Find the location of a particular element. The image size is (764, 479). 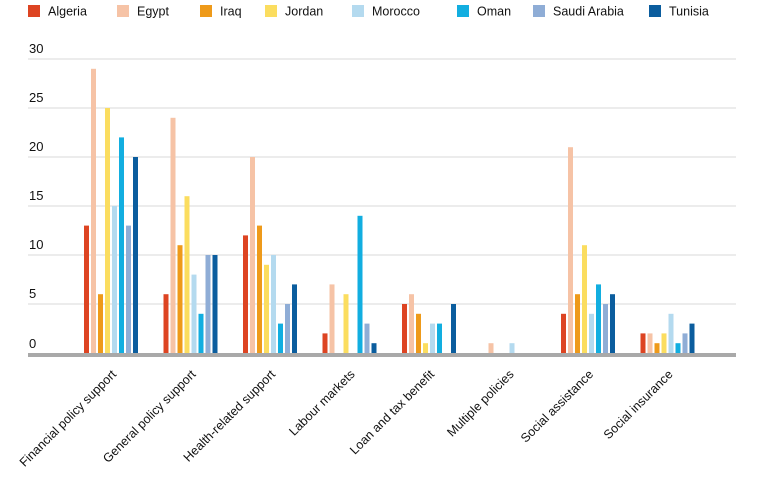

x-tick-label: Loan and tax benefit is located at coordinates (392, 412).